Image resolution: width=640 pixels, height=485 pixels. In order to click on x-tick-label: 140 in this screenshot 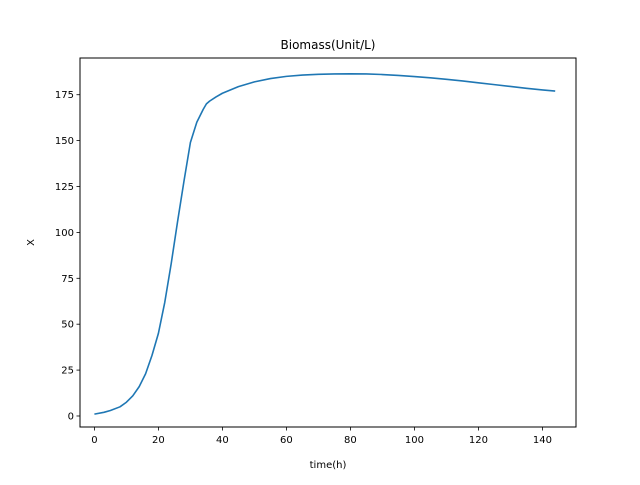, I will do `click(542, 440)`.